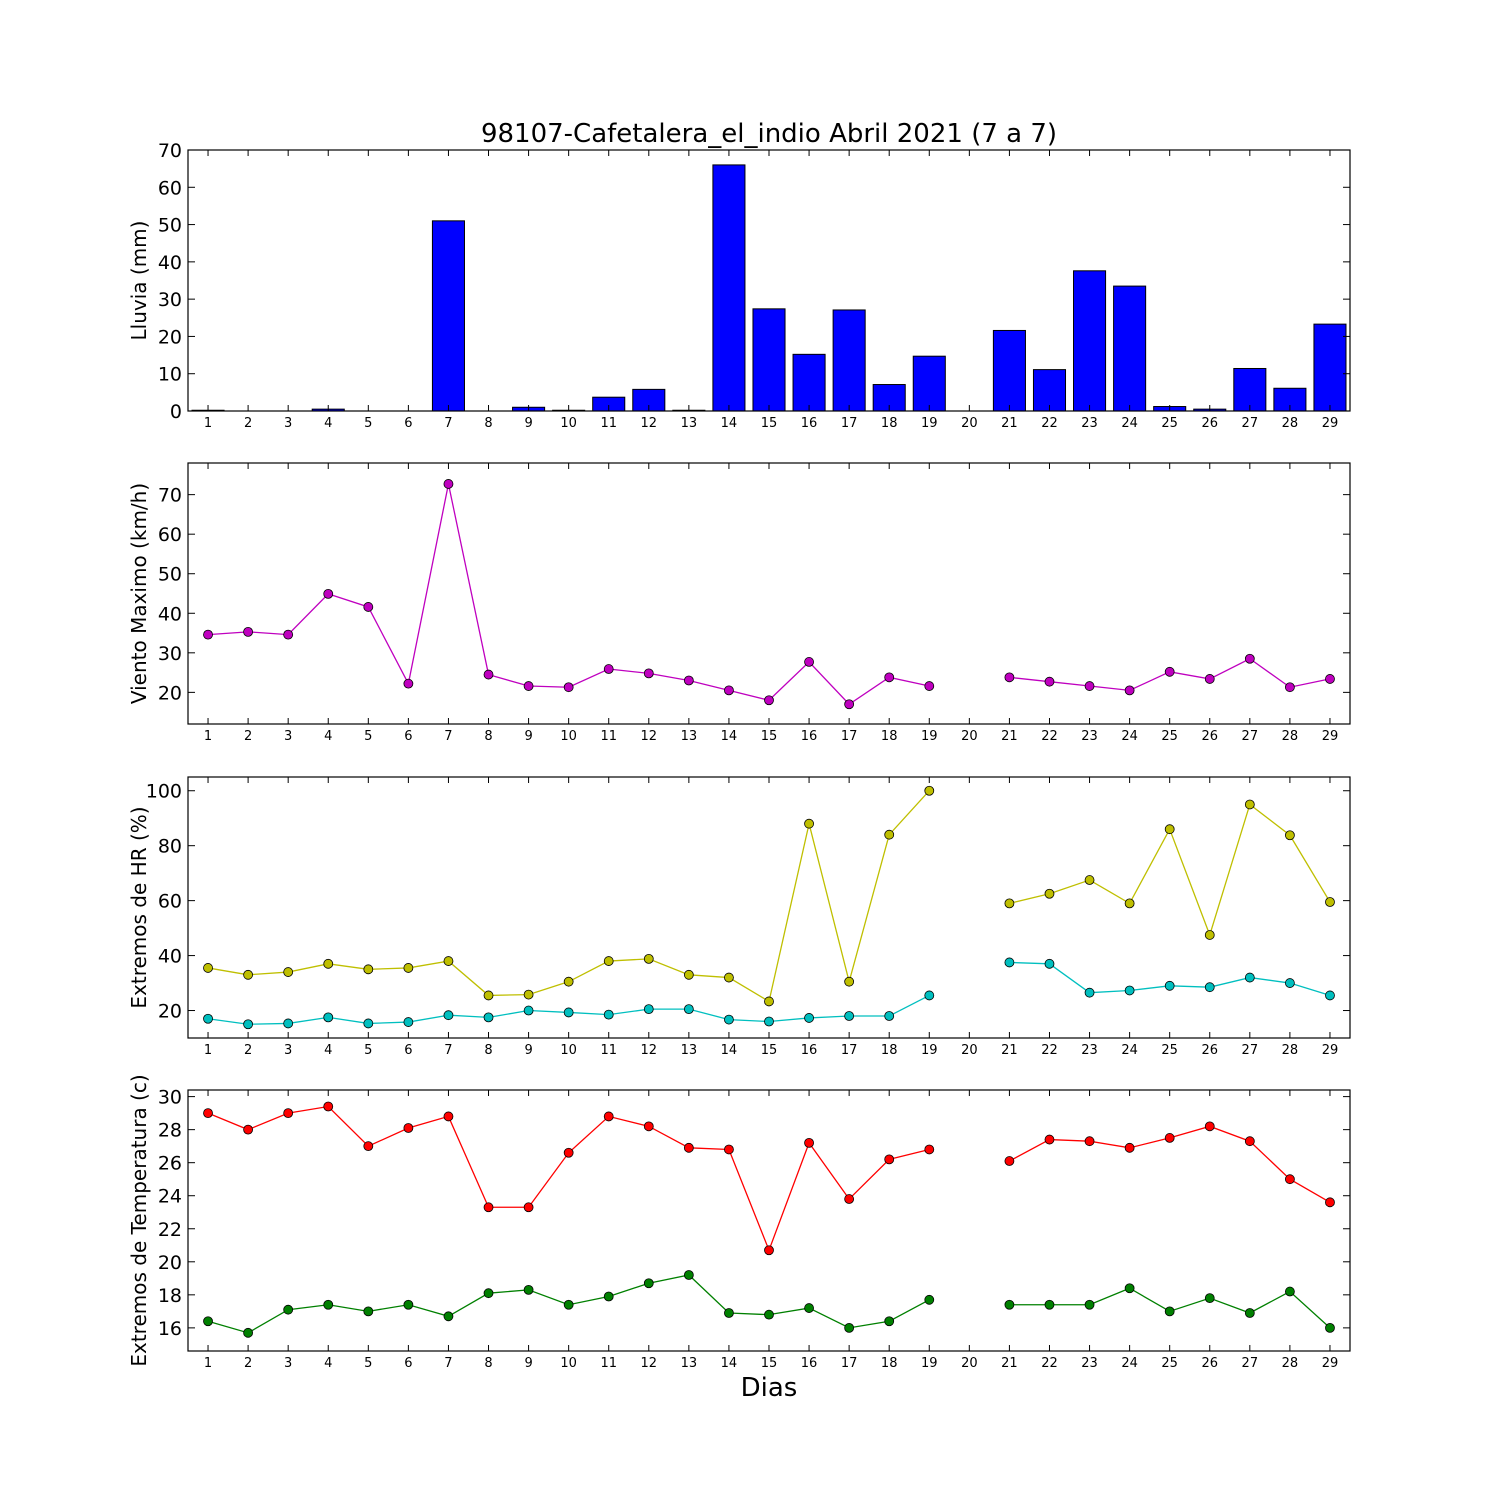 The height and width of the screenshot is (1500, 1500). I want to click on x-tick-label: 18, so click(889, 423).